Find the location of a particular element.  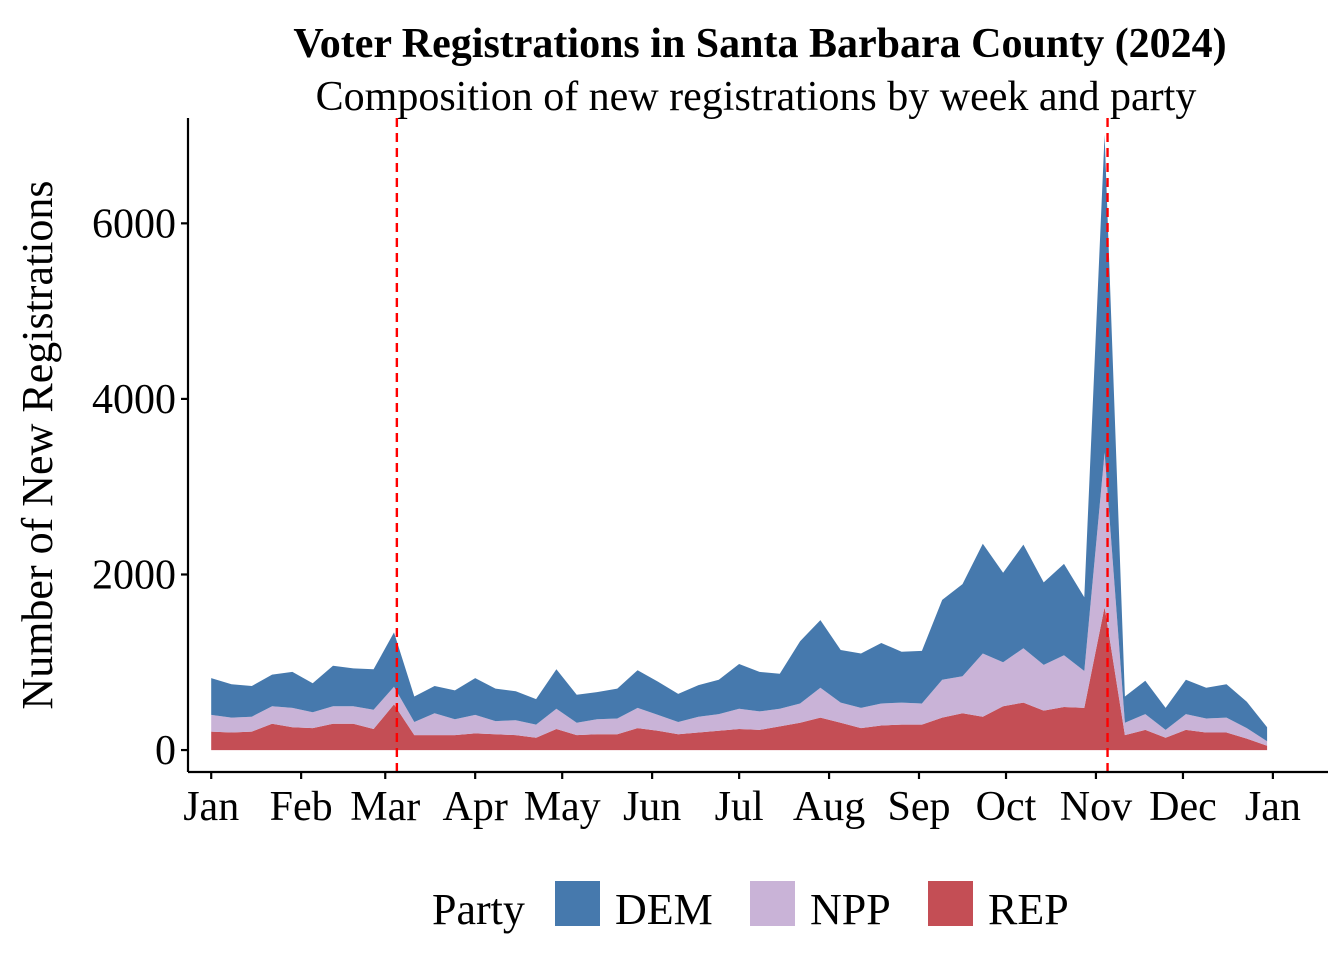

x-tick-label-oct-9: Oct is located at coordinates (1006, 807).